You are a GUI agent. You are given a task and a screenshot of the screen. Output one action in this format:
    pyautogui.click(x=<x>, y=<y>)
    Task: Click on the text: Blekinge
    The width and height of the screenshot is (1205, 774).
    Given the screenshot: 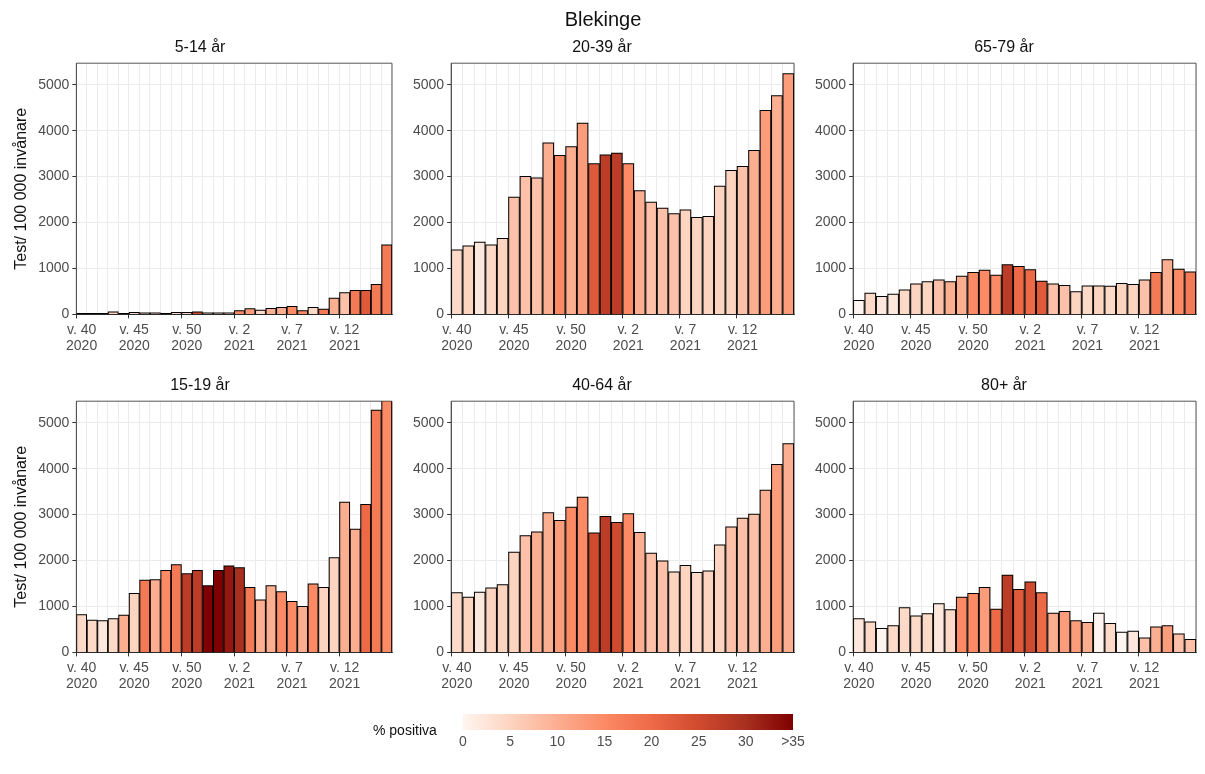 What is the action you would take?
    pyautogui.click(x=603, y=20)
    